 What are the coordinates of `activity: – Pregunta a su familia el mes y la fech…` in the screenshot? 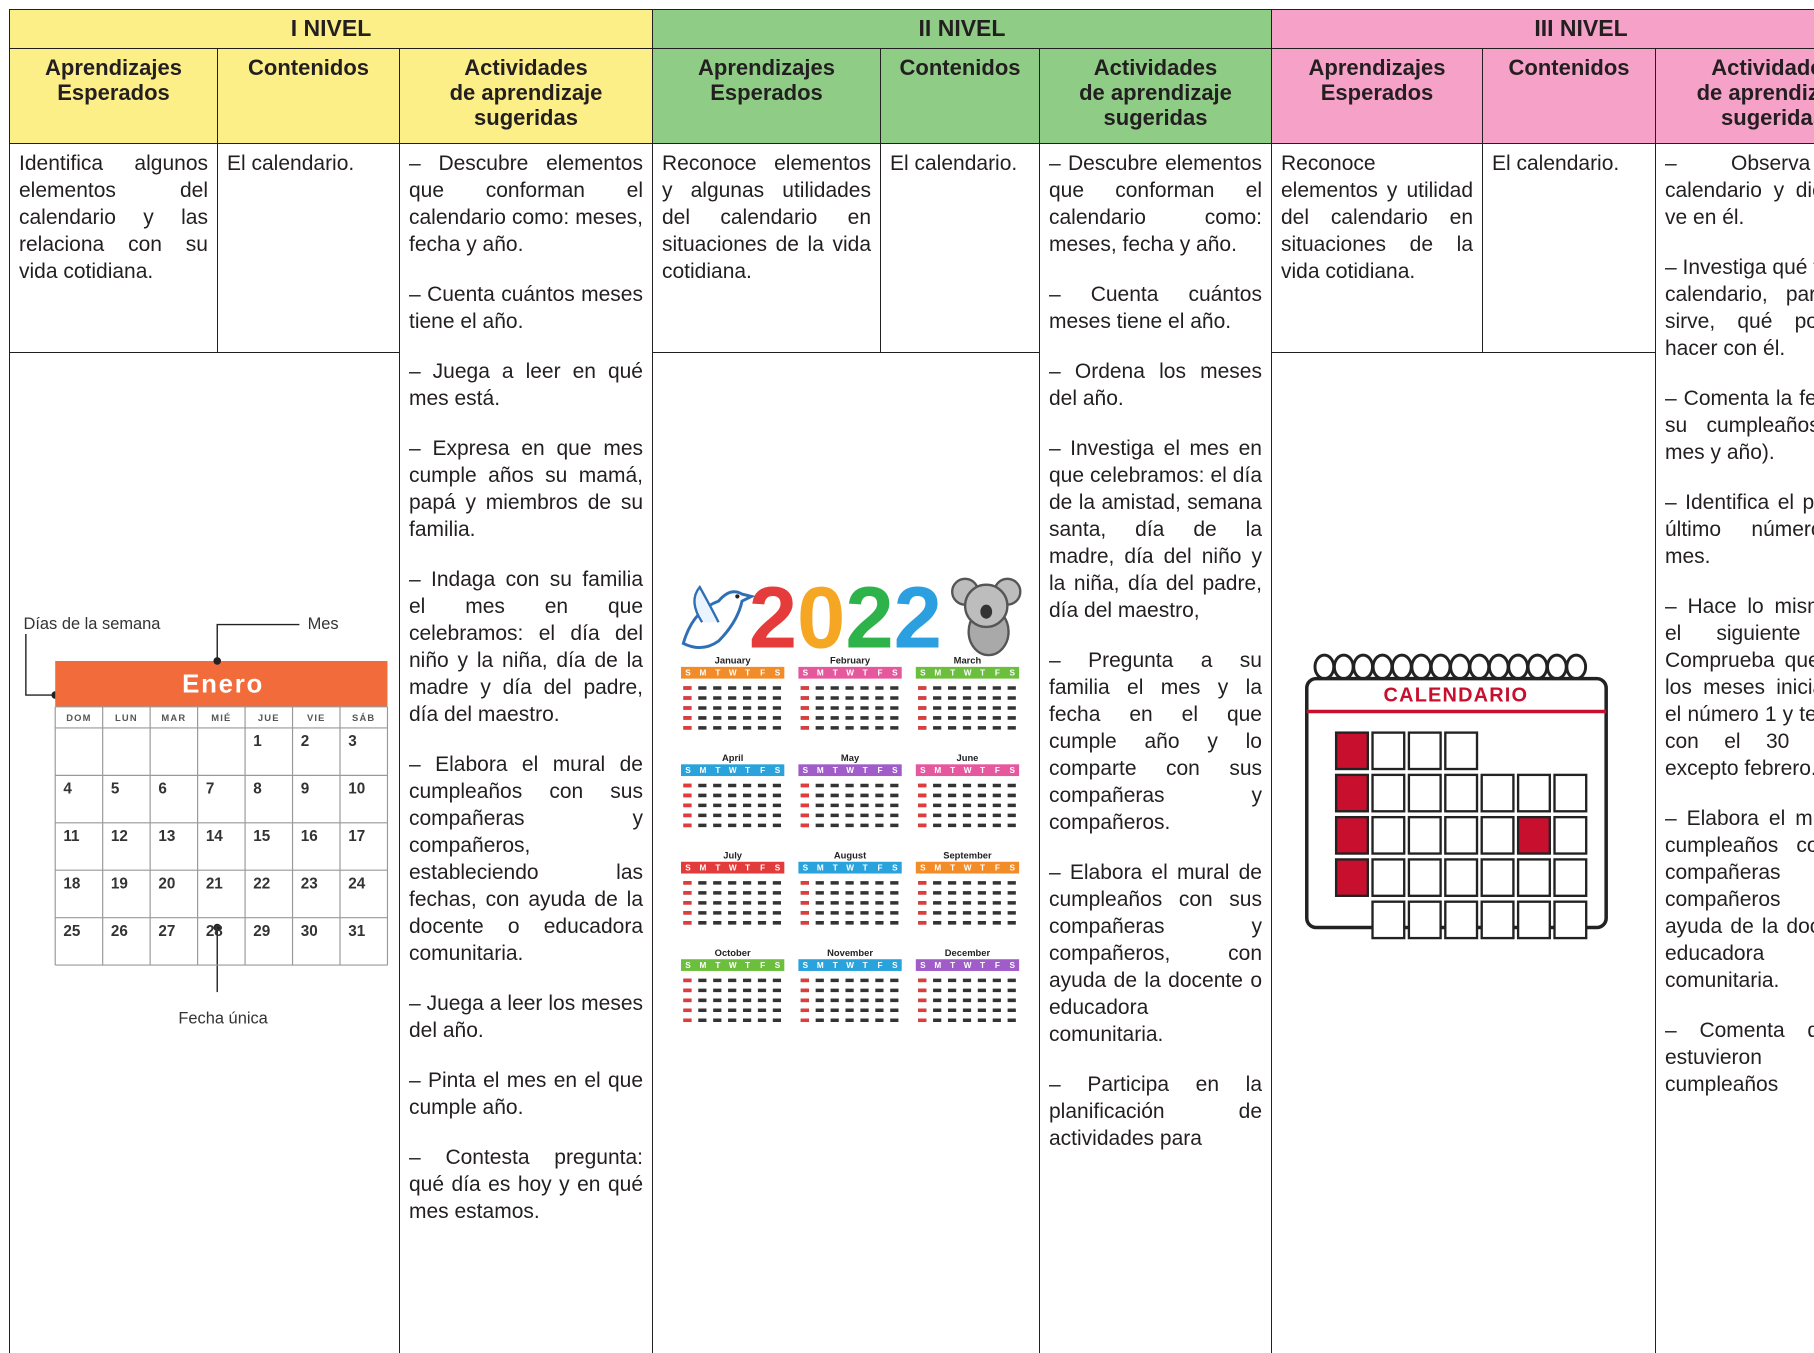 It's located at (1155, 741).